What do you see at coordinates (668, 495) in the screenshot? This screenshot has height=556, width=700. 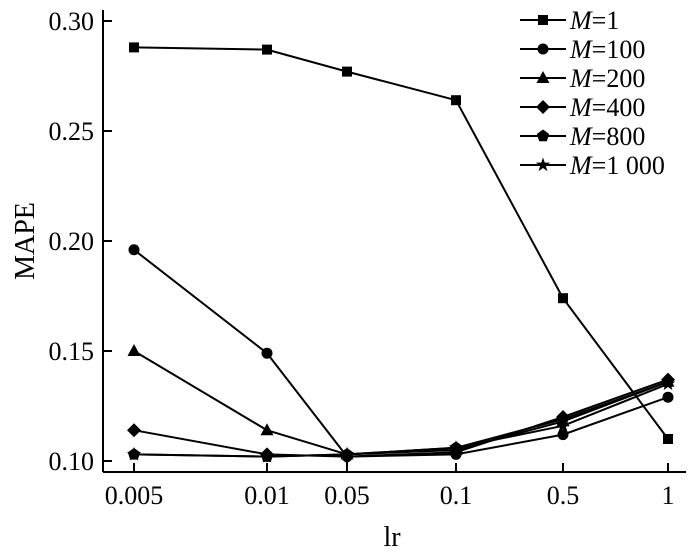 I see `x-tick-label: 1` at bounding box center [668, 495].